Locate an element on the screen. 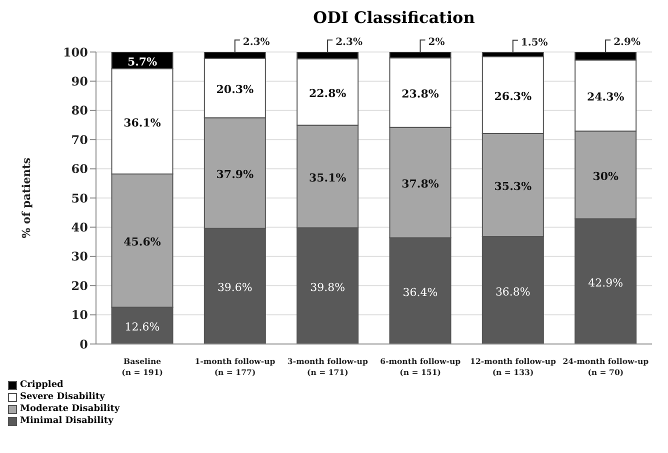  y-tick-label: 100 is located at coordinates (75, 52).